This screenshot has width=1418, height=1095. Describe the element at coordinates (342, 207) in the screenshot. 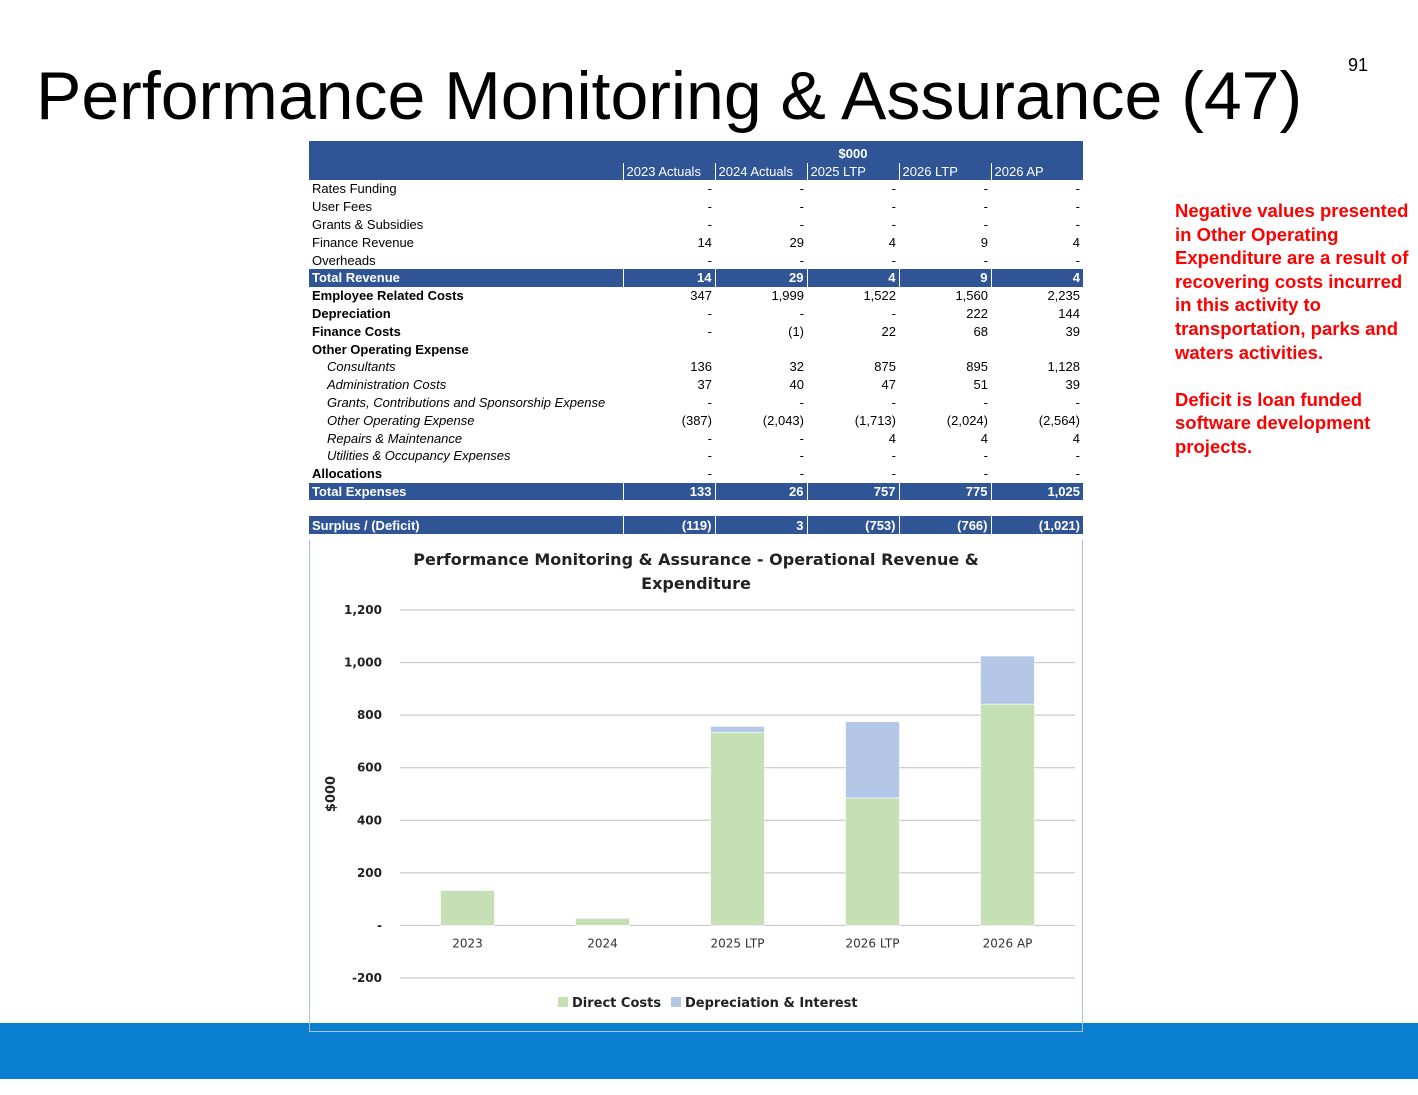

I see `row-label: User Fees` at that location.